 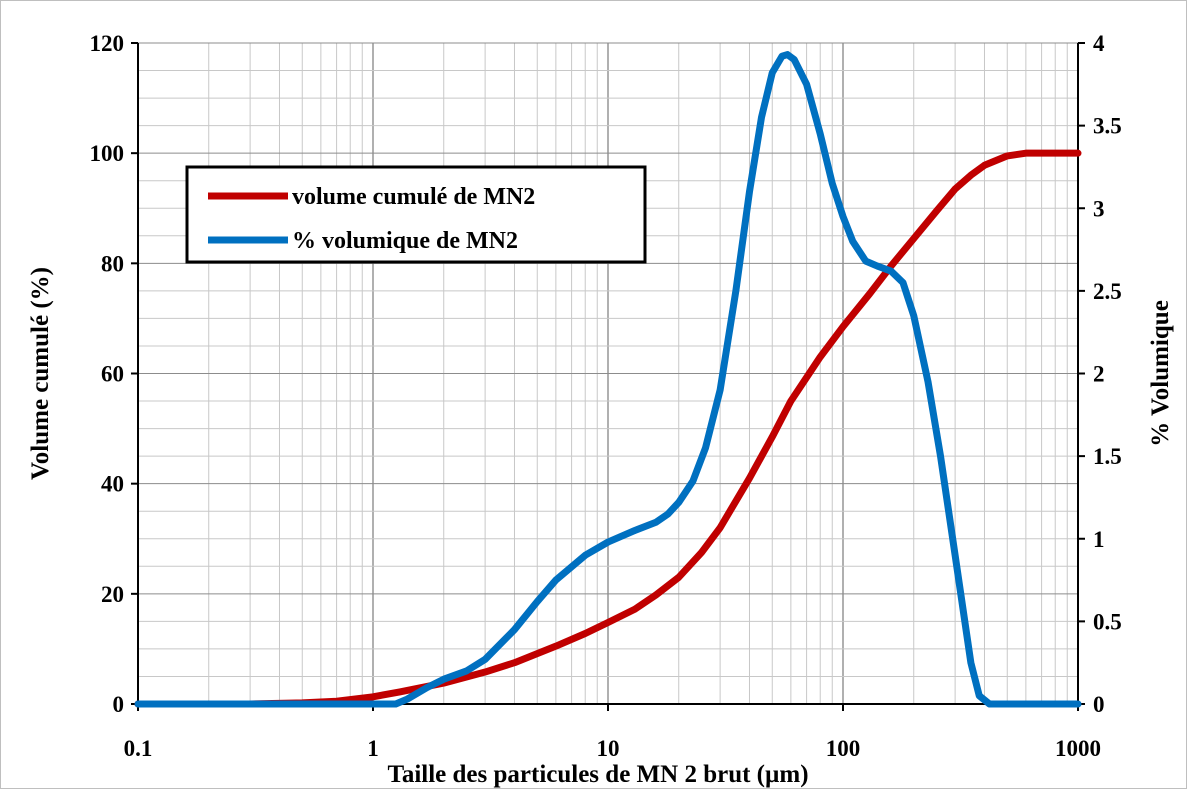 I want to click on x-tick-label: 1, so click(x=373, y=748).